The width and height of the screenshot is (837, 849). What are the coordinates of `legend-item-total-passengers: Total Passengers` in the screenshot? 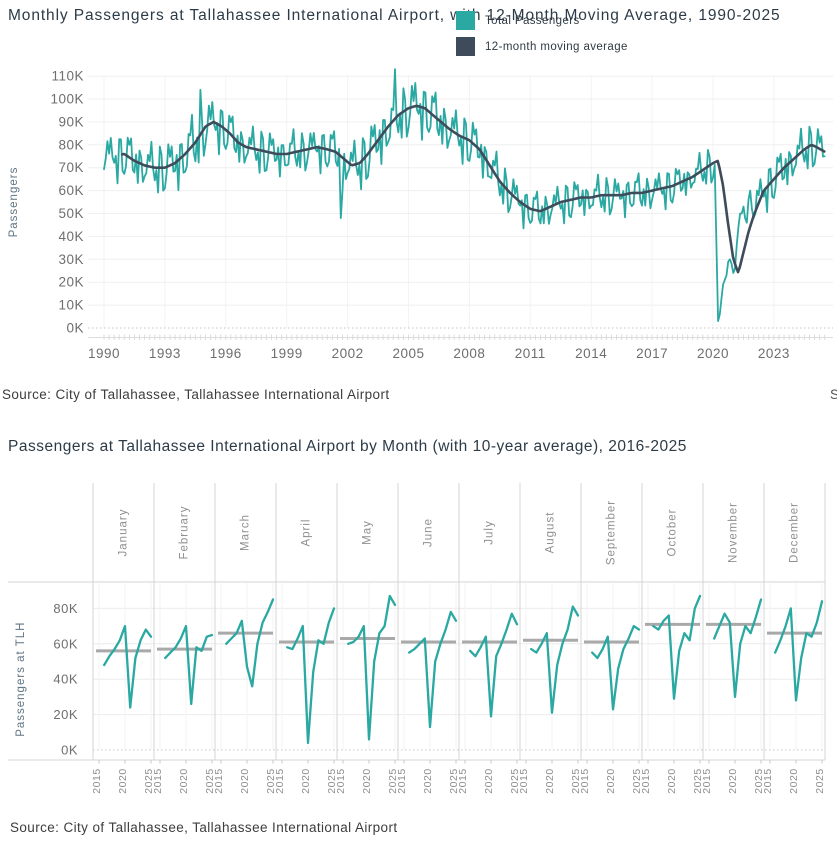 It's located at (518, 20).